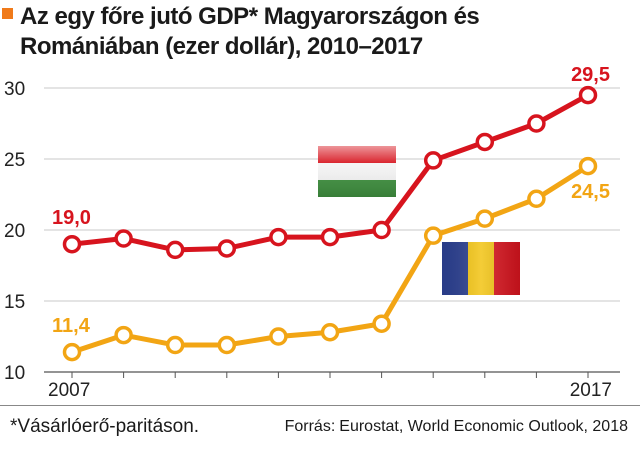 The height and width of the screenshot is (450, 640). What do you see at coordinates (14, 373) in the screenshot?
I see `y-tick-label: 10` at bounding box center [14, 373].